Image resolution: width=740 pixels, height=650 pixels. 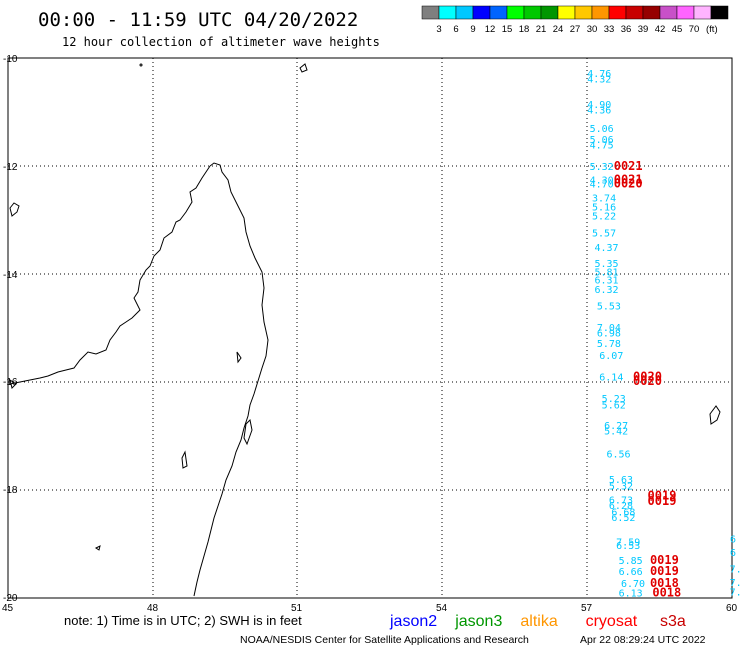 What do you see at coordinates (621, 501) in the screenshot?
I see `wave-height-value: 6.73` at bounding box center [621, 501].